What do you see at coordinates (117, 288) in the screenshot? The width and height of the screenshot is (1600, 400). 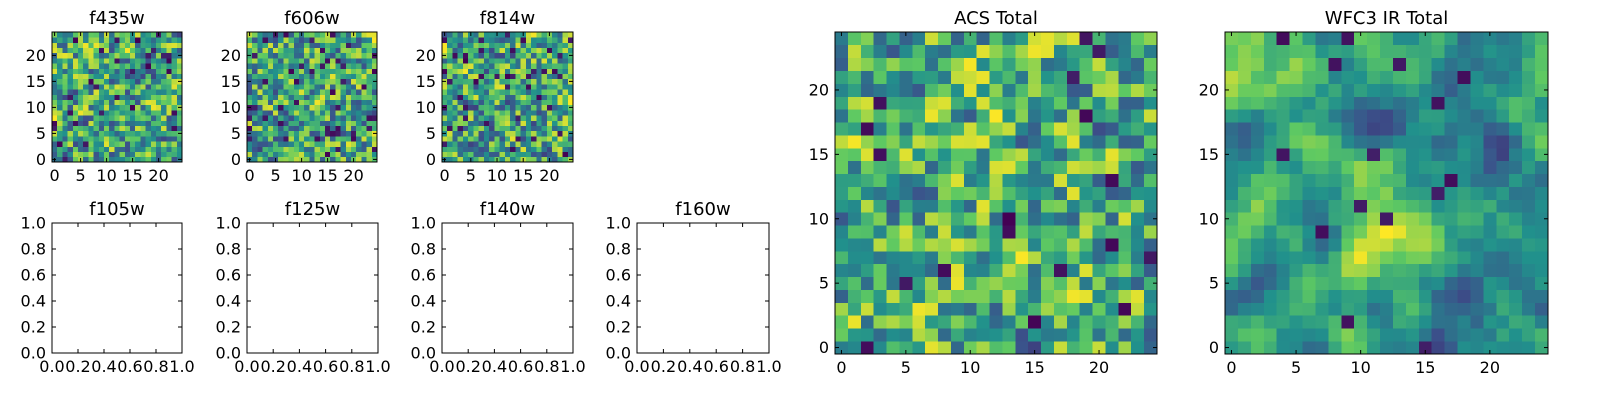 I see `axes-frame` at bounding box center [117, 288].